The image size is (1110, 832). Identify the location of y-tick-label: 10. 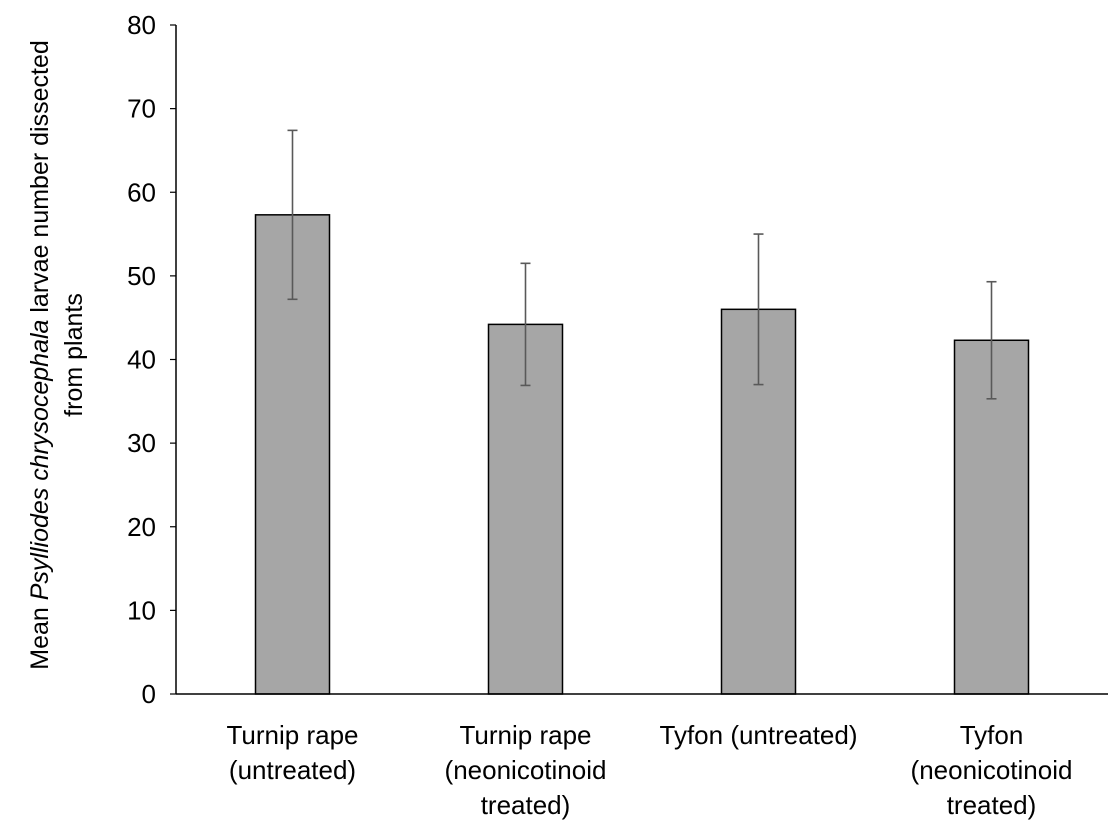
(141, 610).